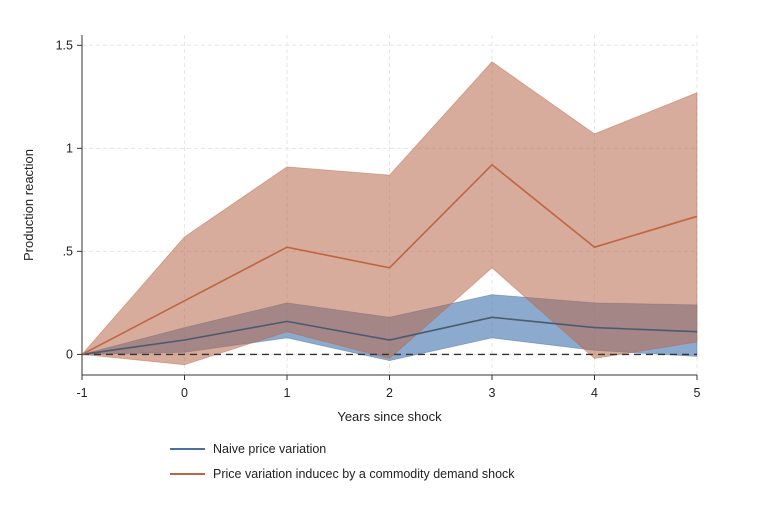  I want to click on x-axis-title: Years since shock, so click(389, 416).